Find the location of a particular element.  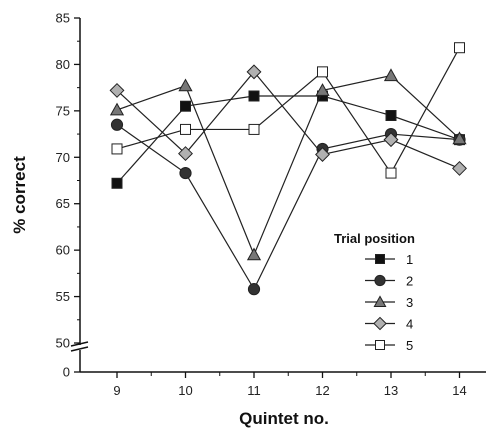

x-tick-label: 10 is located at coordinates (185, 390).